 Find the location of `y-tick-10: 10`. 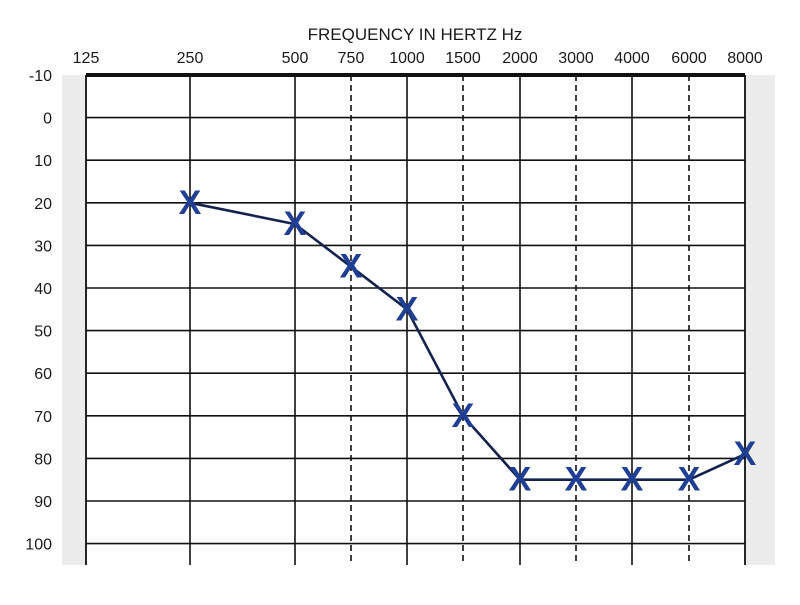

y-tick-10: 10 is located at coordinates (43, 161).